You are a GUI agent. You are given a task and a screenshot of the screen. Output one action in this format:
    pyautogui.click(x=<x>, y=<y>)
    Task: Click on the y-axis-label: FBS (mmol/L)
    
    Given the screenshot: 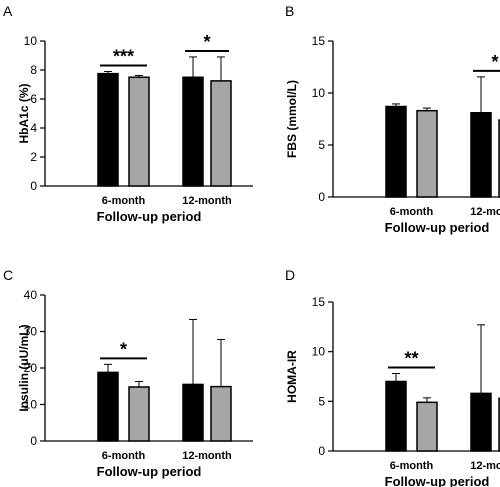 What is the action you would take?
    pyautogui.click(x=292, y=119)
    